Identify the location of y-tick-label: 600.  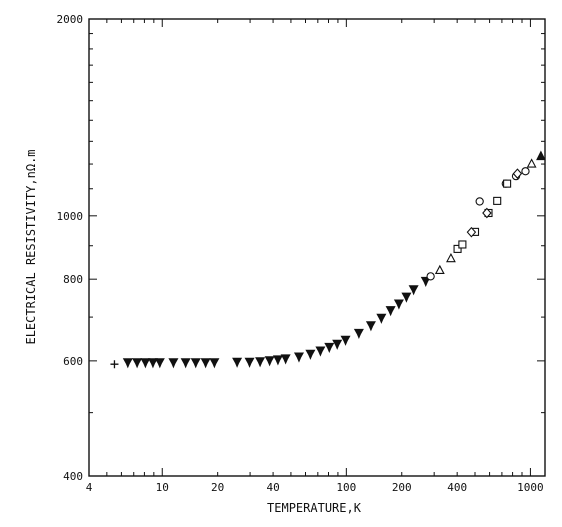
(73, 361).